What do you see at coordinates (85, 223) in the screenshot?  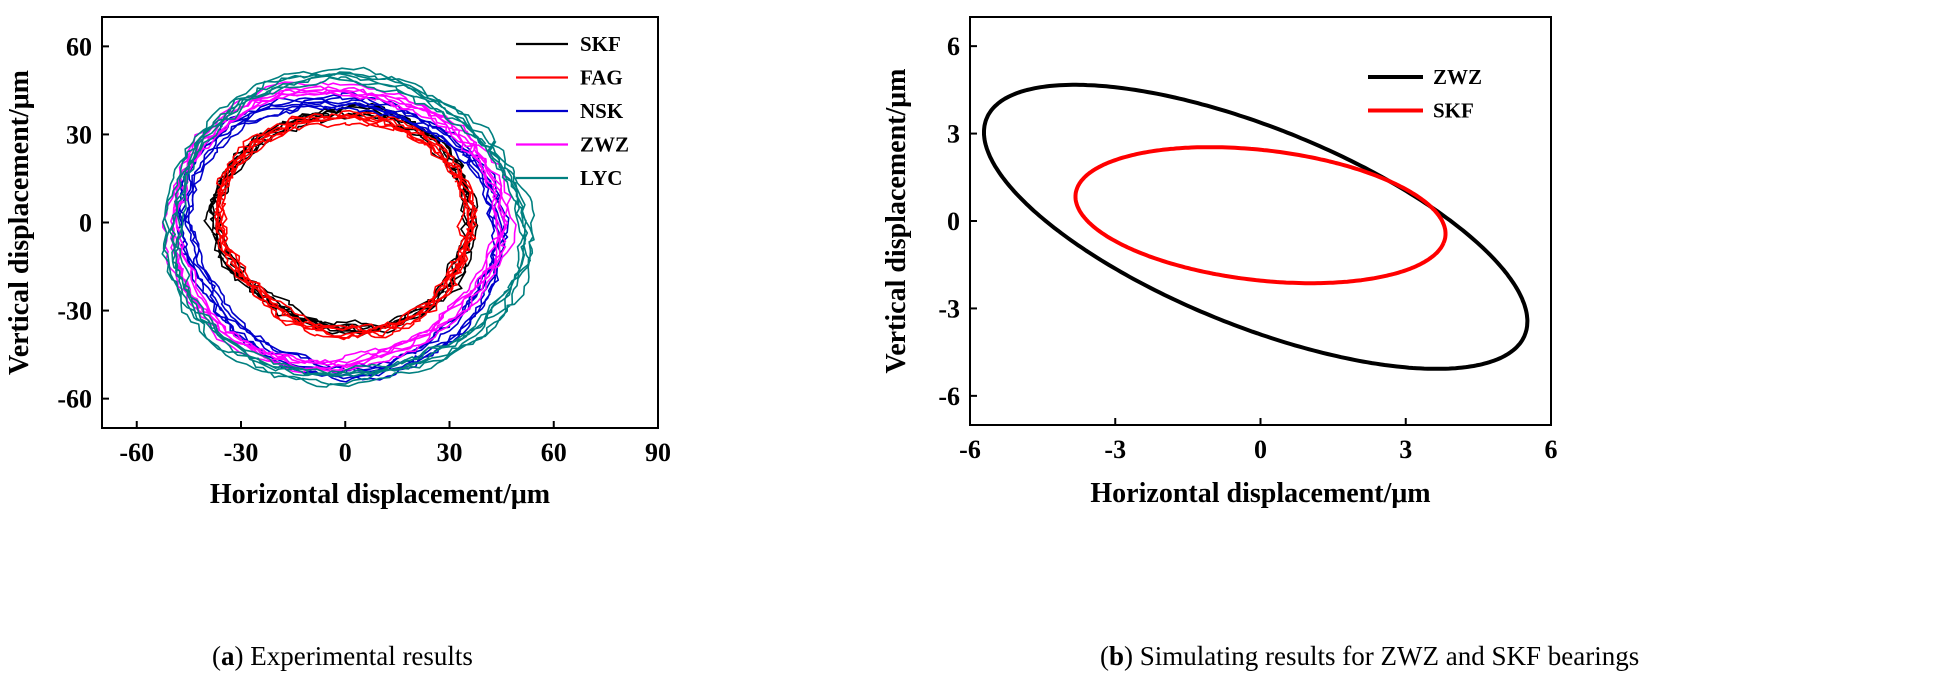 I see `y-tick-label-a-2: 0` at bounding box center [85, 223].